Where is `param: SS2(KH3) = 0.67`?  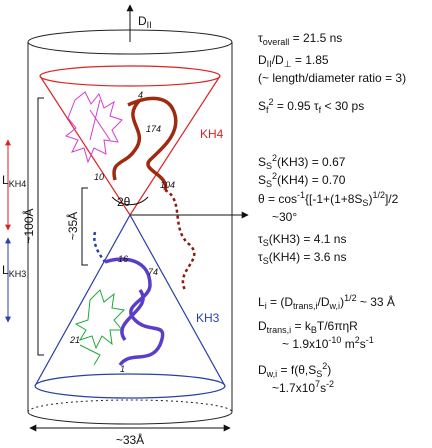 param: SS2(KH3) = 0.67 is located at coordinates (302, 162).